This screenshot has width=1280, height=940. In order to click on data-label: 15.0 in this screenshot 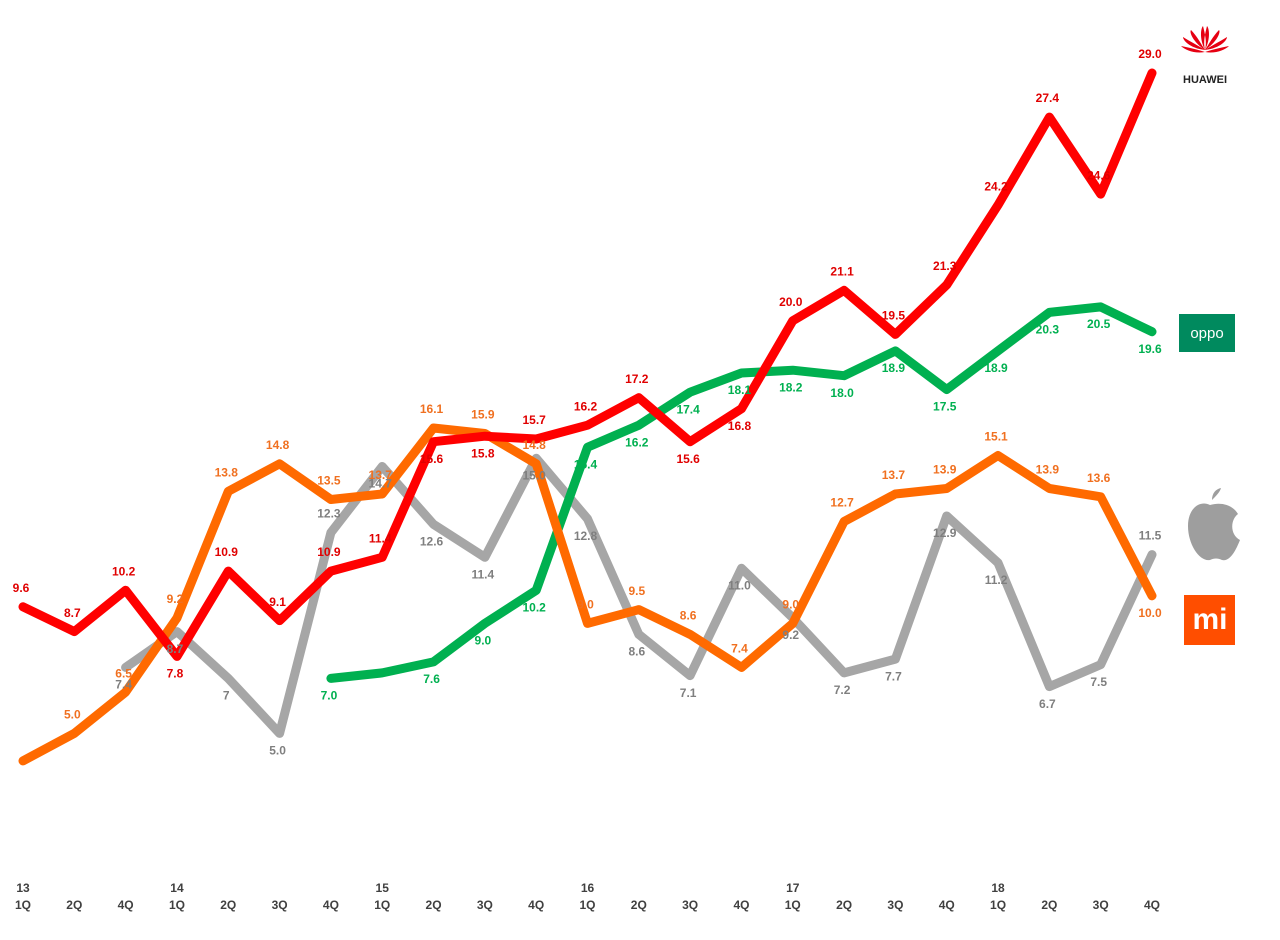, I will do `click(535, 475)`.